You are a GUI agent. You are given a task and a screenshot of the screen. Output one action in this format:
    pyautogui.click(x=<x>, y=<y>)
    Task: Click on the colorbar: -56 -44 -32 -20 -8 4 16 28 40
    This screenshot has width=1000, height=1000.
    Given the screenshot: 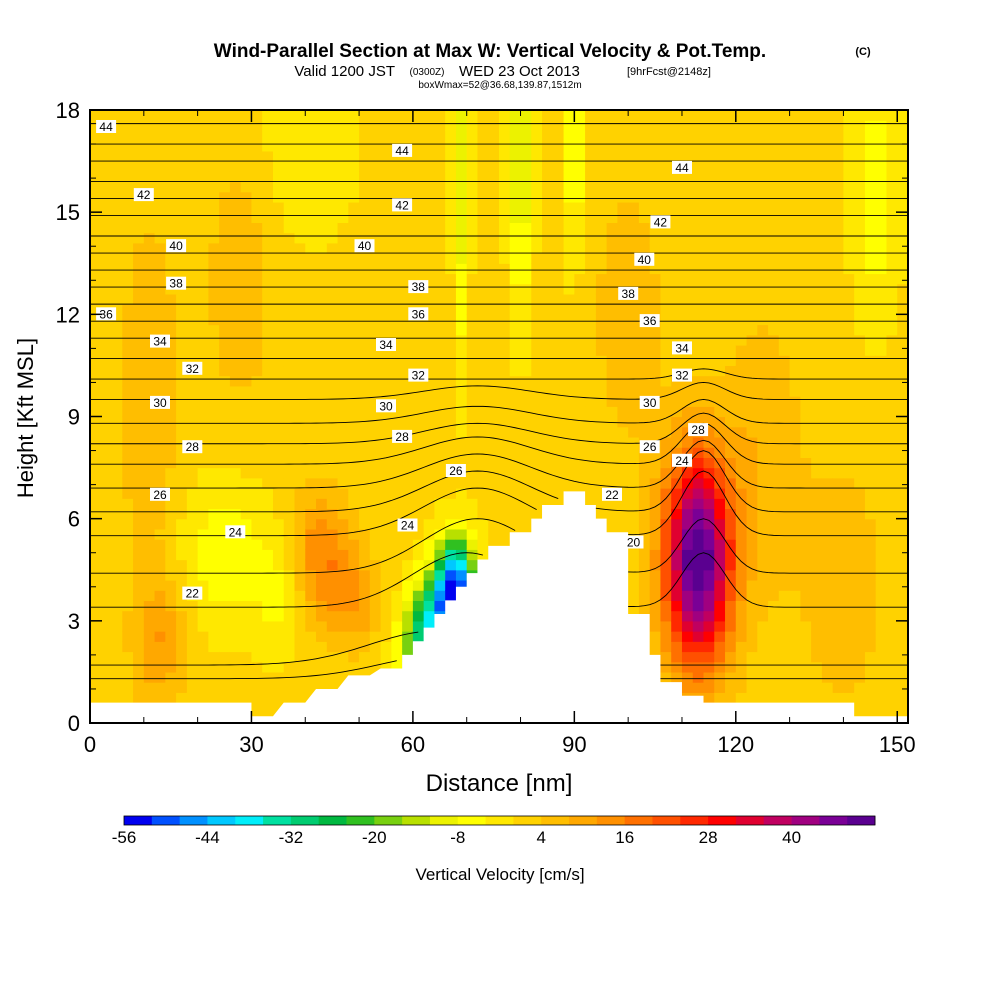 What is the action you would take?
    pyautogui.click(x=494, y=831)
    